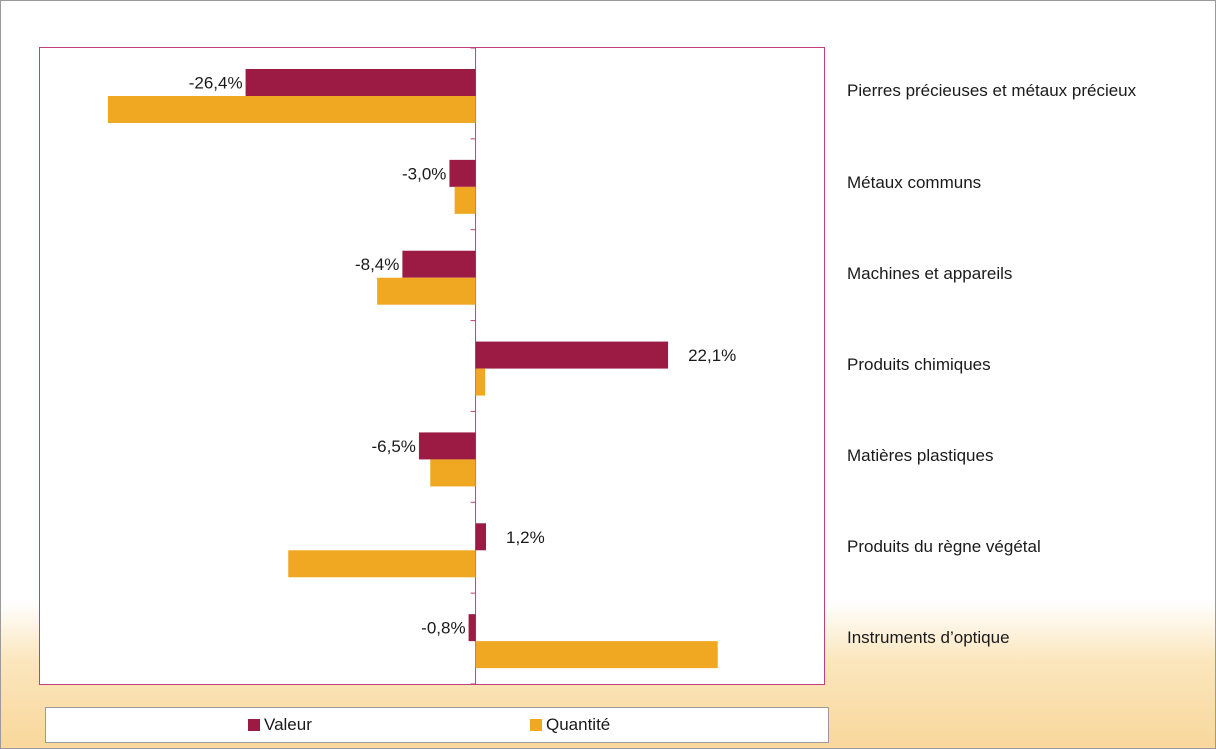 The image size is (1216, 749). I want to click on legend-swatch-valeur, so click(254, 725).